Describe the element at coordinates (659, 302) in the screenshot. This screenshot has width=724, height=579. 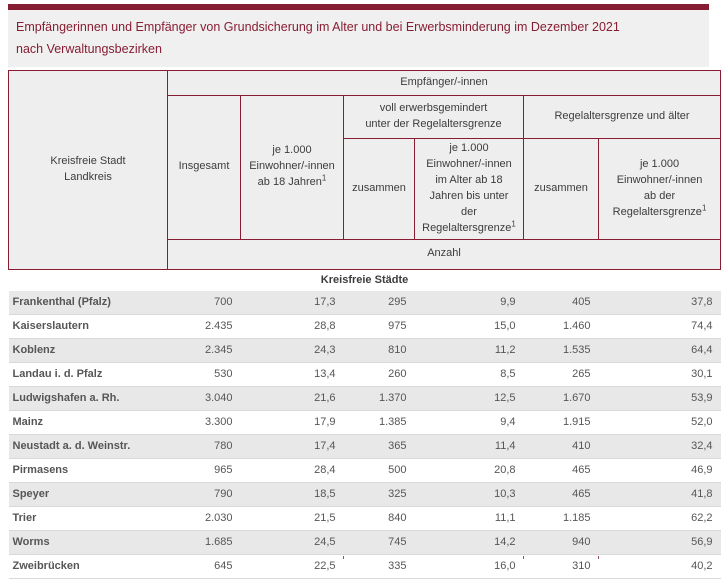
I see `cell-value: 37,8` at that location.